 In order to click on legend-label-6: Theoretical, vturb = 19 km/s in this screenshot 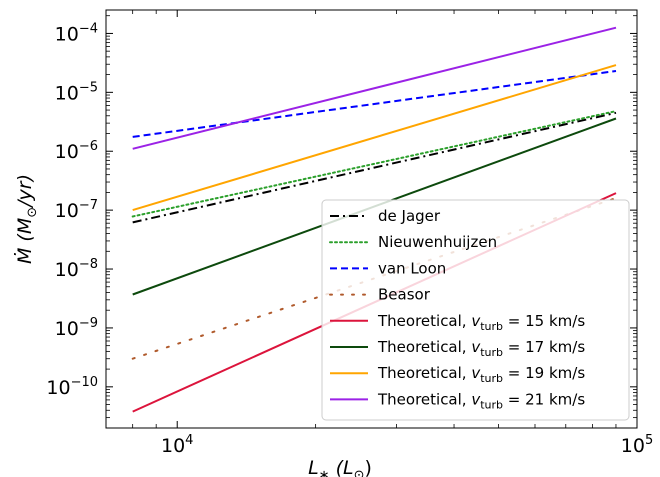, I will do `click(481, 374)`.